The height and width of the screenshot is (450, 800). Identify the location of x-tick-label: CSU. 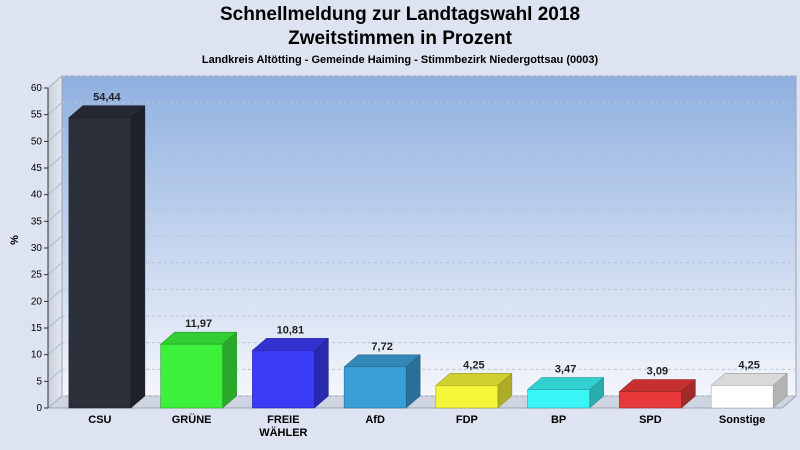
(99, 420).